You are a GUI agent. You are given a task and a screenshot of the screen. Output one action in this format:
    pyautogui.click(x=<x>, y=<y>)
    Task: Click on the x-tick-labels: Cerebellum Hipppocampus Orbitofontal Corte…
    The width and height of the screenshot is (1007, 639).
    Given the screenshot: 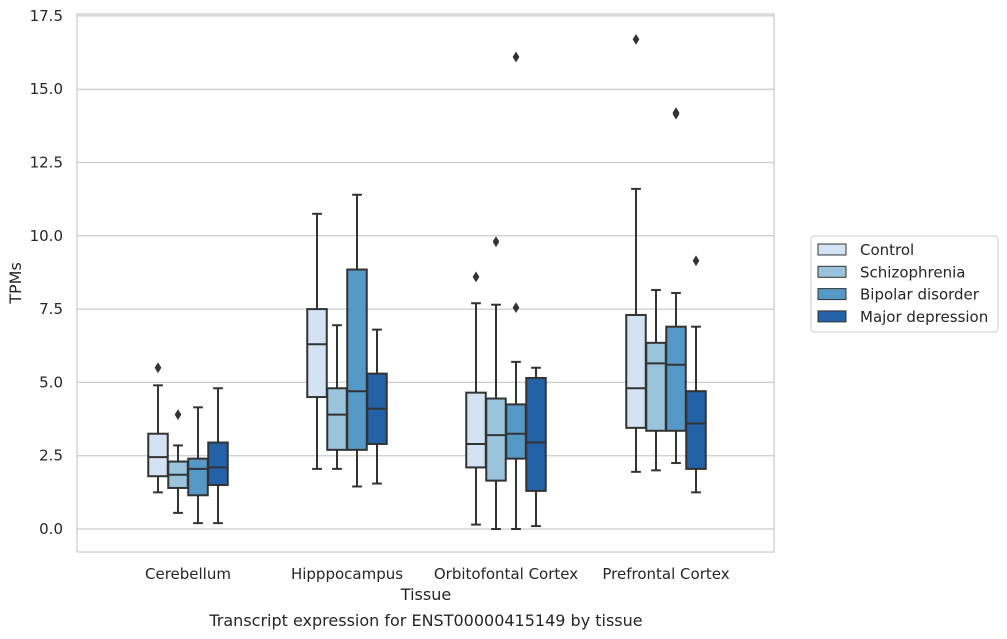 What is the action you would take?
    pyautogui.click(x=437, y=574)
    